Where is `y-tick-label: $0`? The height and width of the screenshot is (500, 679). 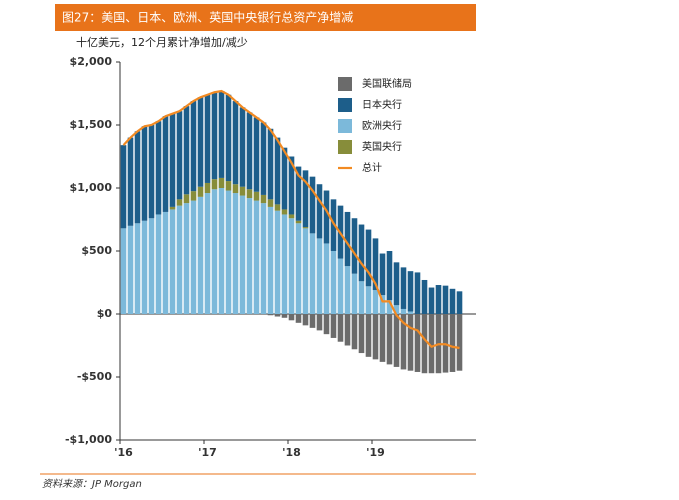
y-tick-label: $0 is located at coordinates (105, 313).